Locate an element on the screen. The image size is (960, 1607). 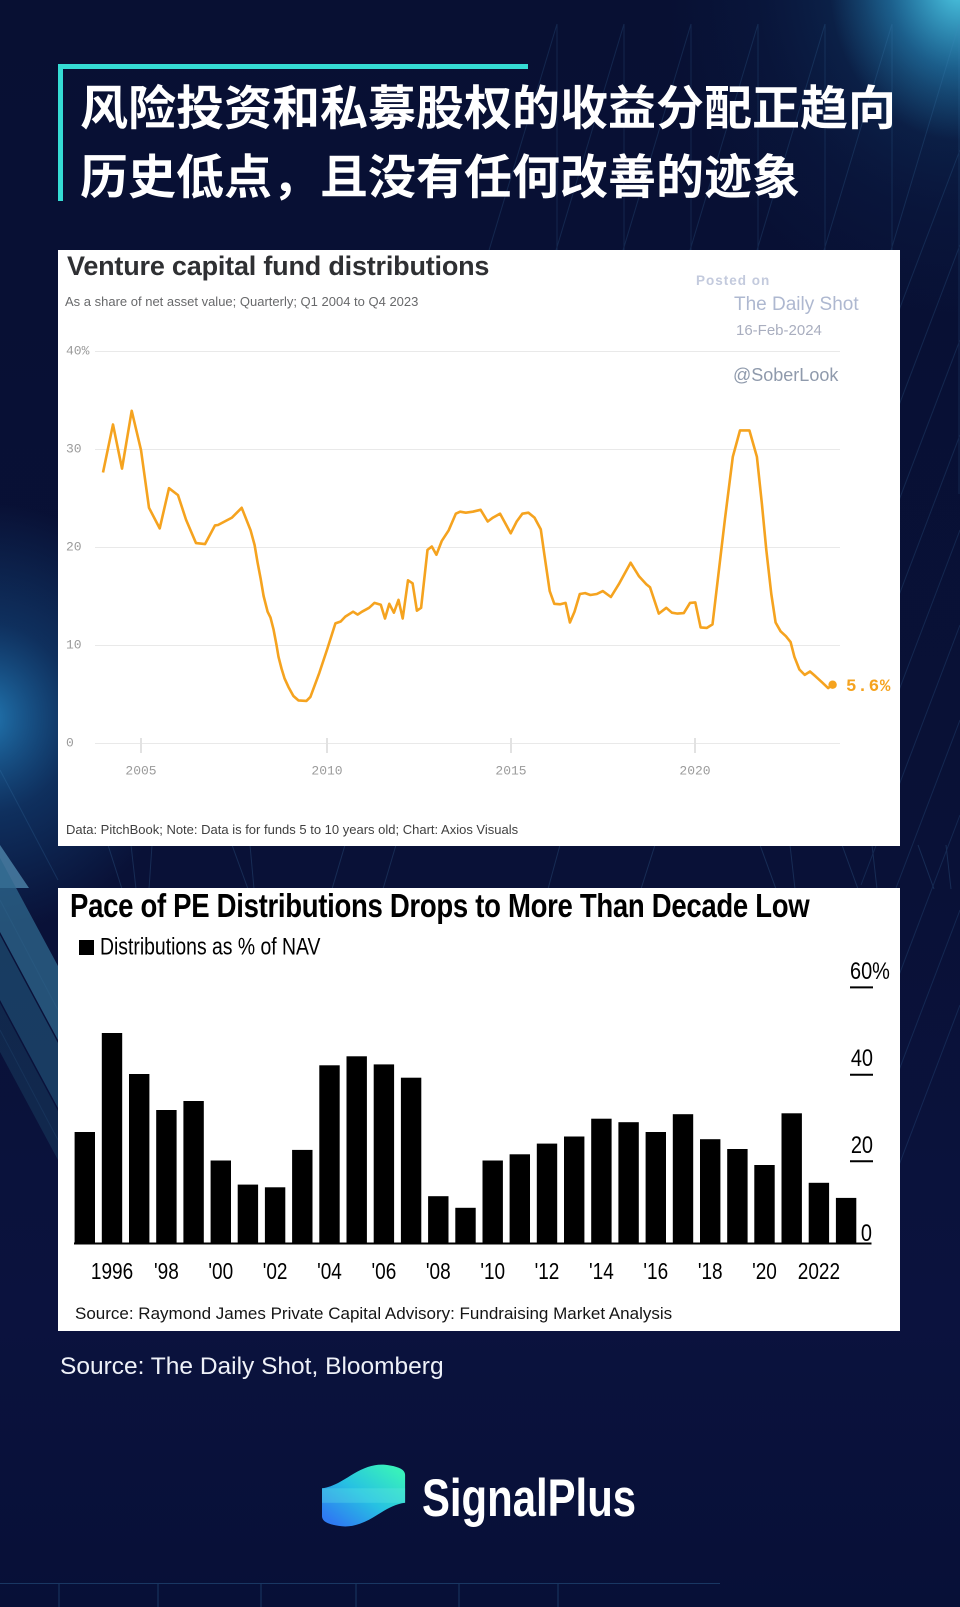
svg-text: '20 is located at coordinates (764, 1271).